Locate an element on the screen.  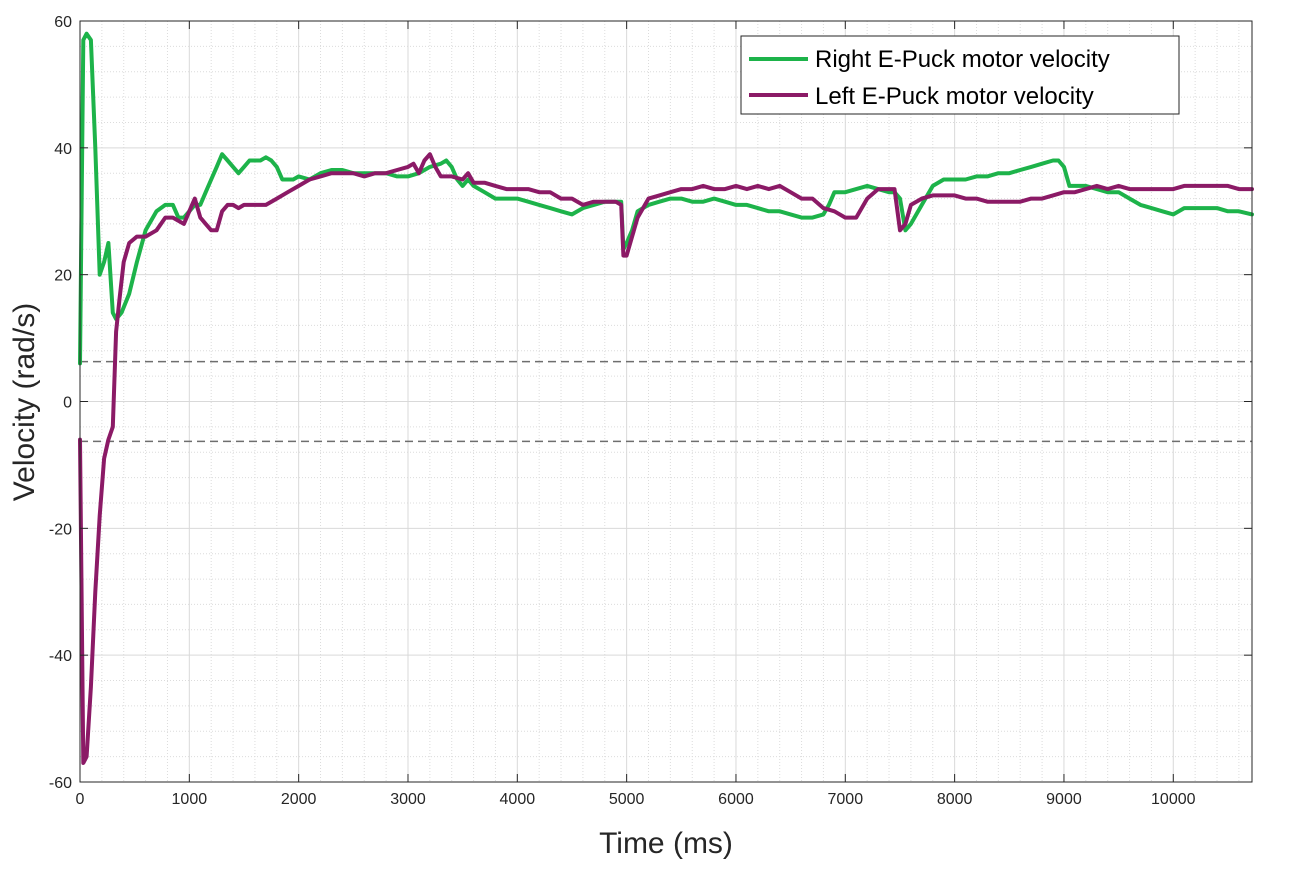
x-tick-label: 10000 is located at coordinates (1173, 799).